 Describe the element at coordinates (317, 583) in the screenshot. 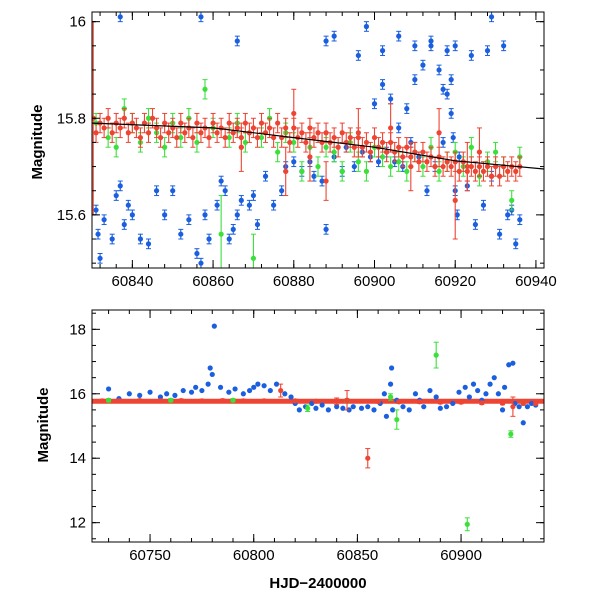

I see `bottom-x-axis-label: HJD−2400000` at that location.